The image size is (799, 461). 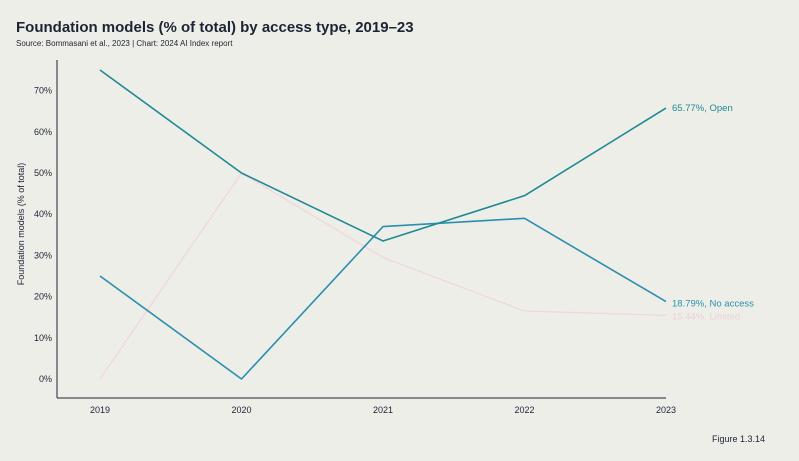 What do you see at coordinates (43, 214) in the screenshot?
I see `y-tick-label: 40%` at bounding box center [43, 214].